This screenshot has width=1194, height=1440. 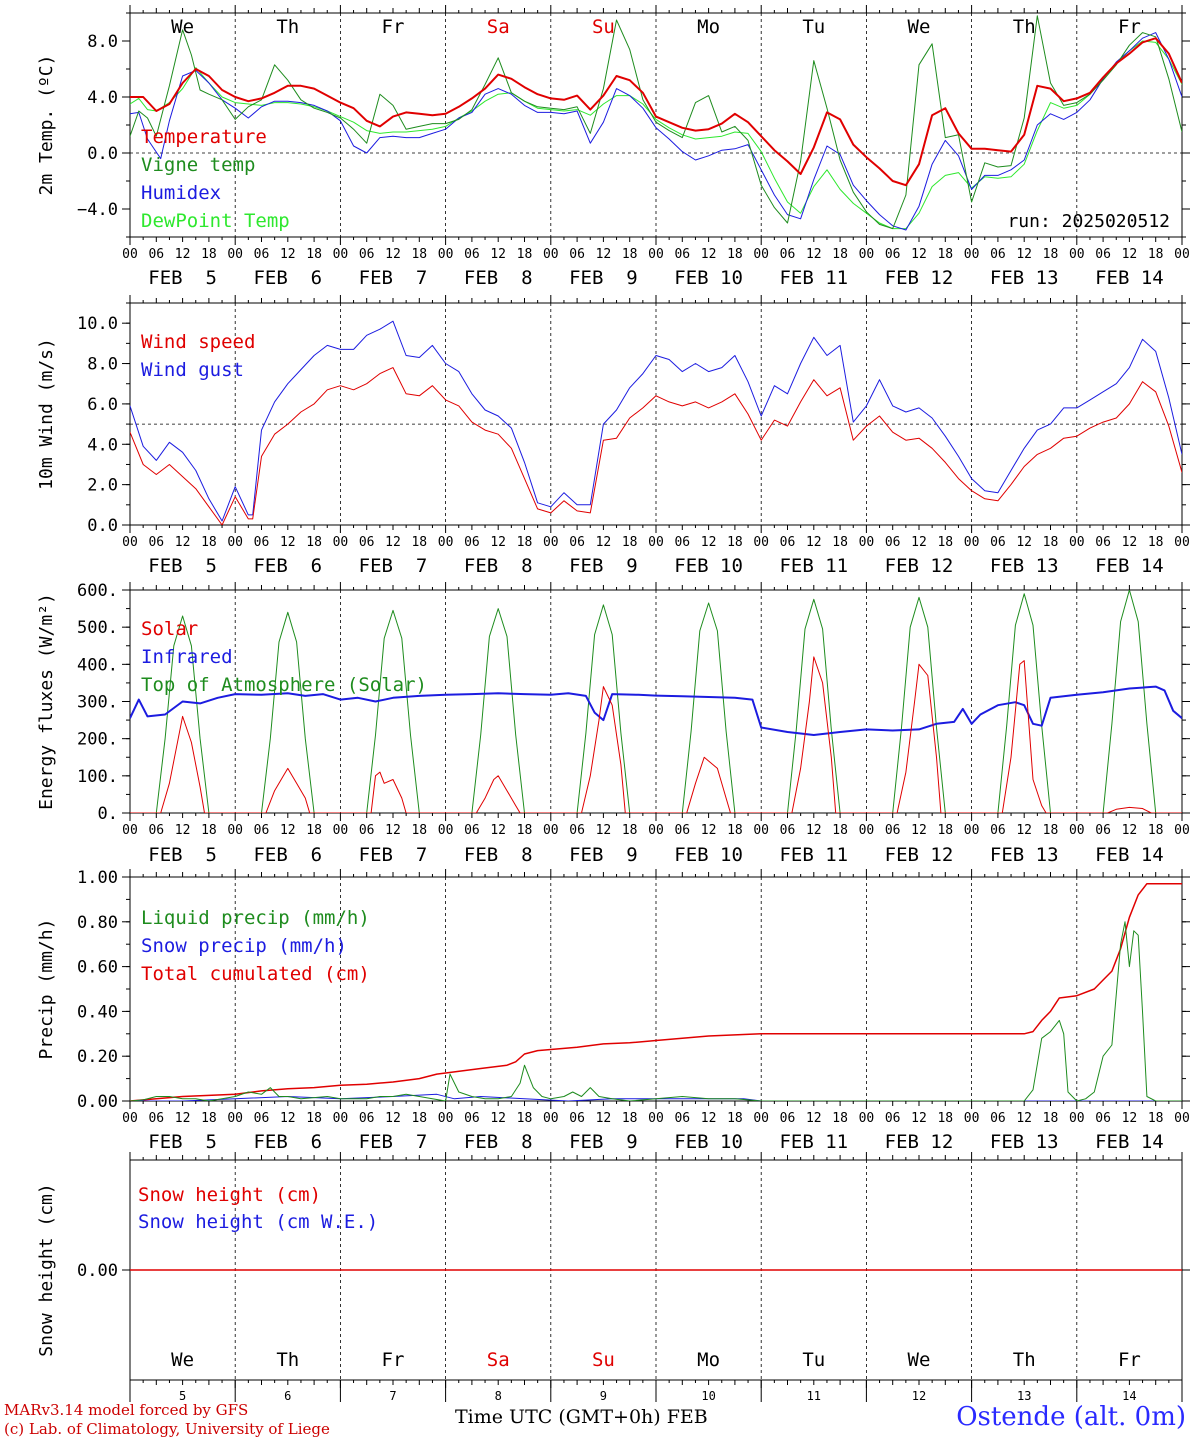 I want to click on legend-entry: Wind gust, so click(x=192, y=370).